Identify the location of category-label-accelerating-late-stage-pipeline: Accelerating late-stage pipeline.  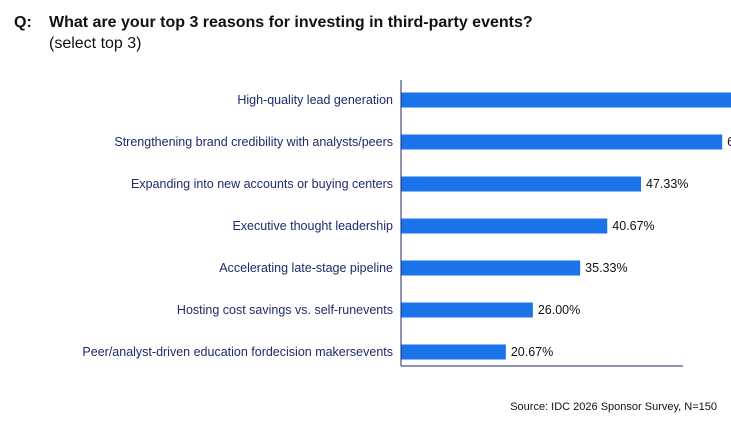
(306, 268).